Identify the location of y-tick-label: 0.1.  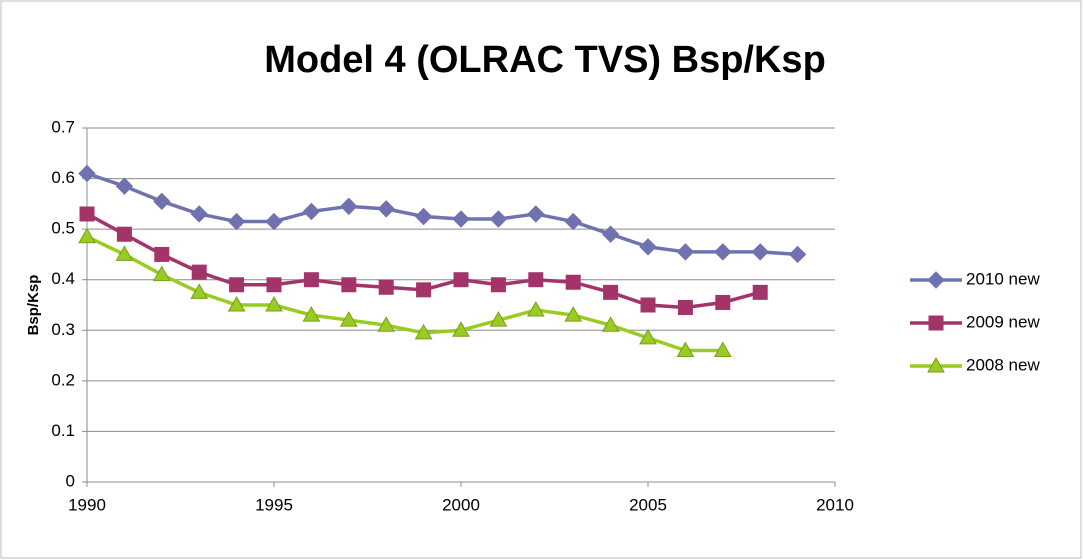
(63, 430).